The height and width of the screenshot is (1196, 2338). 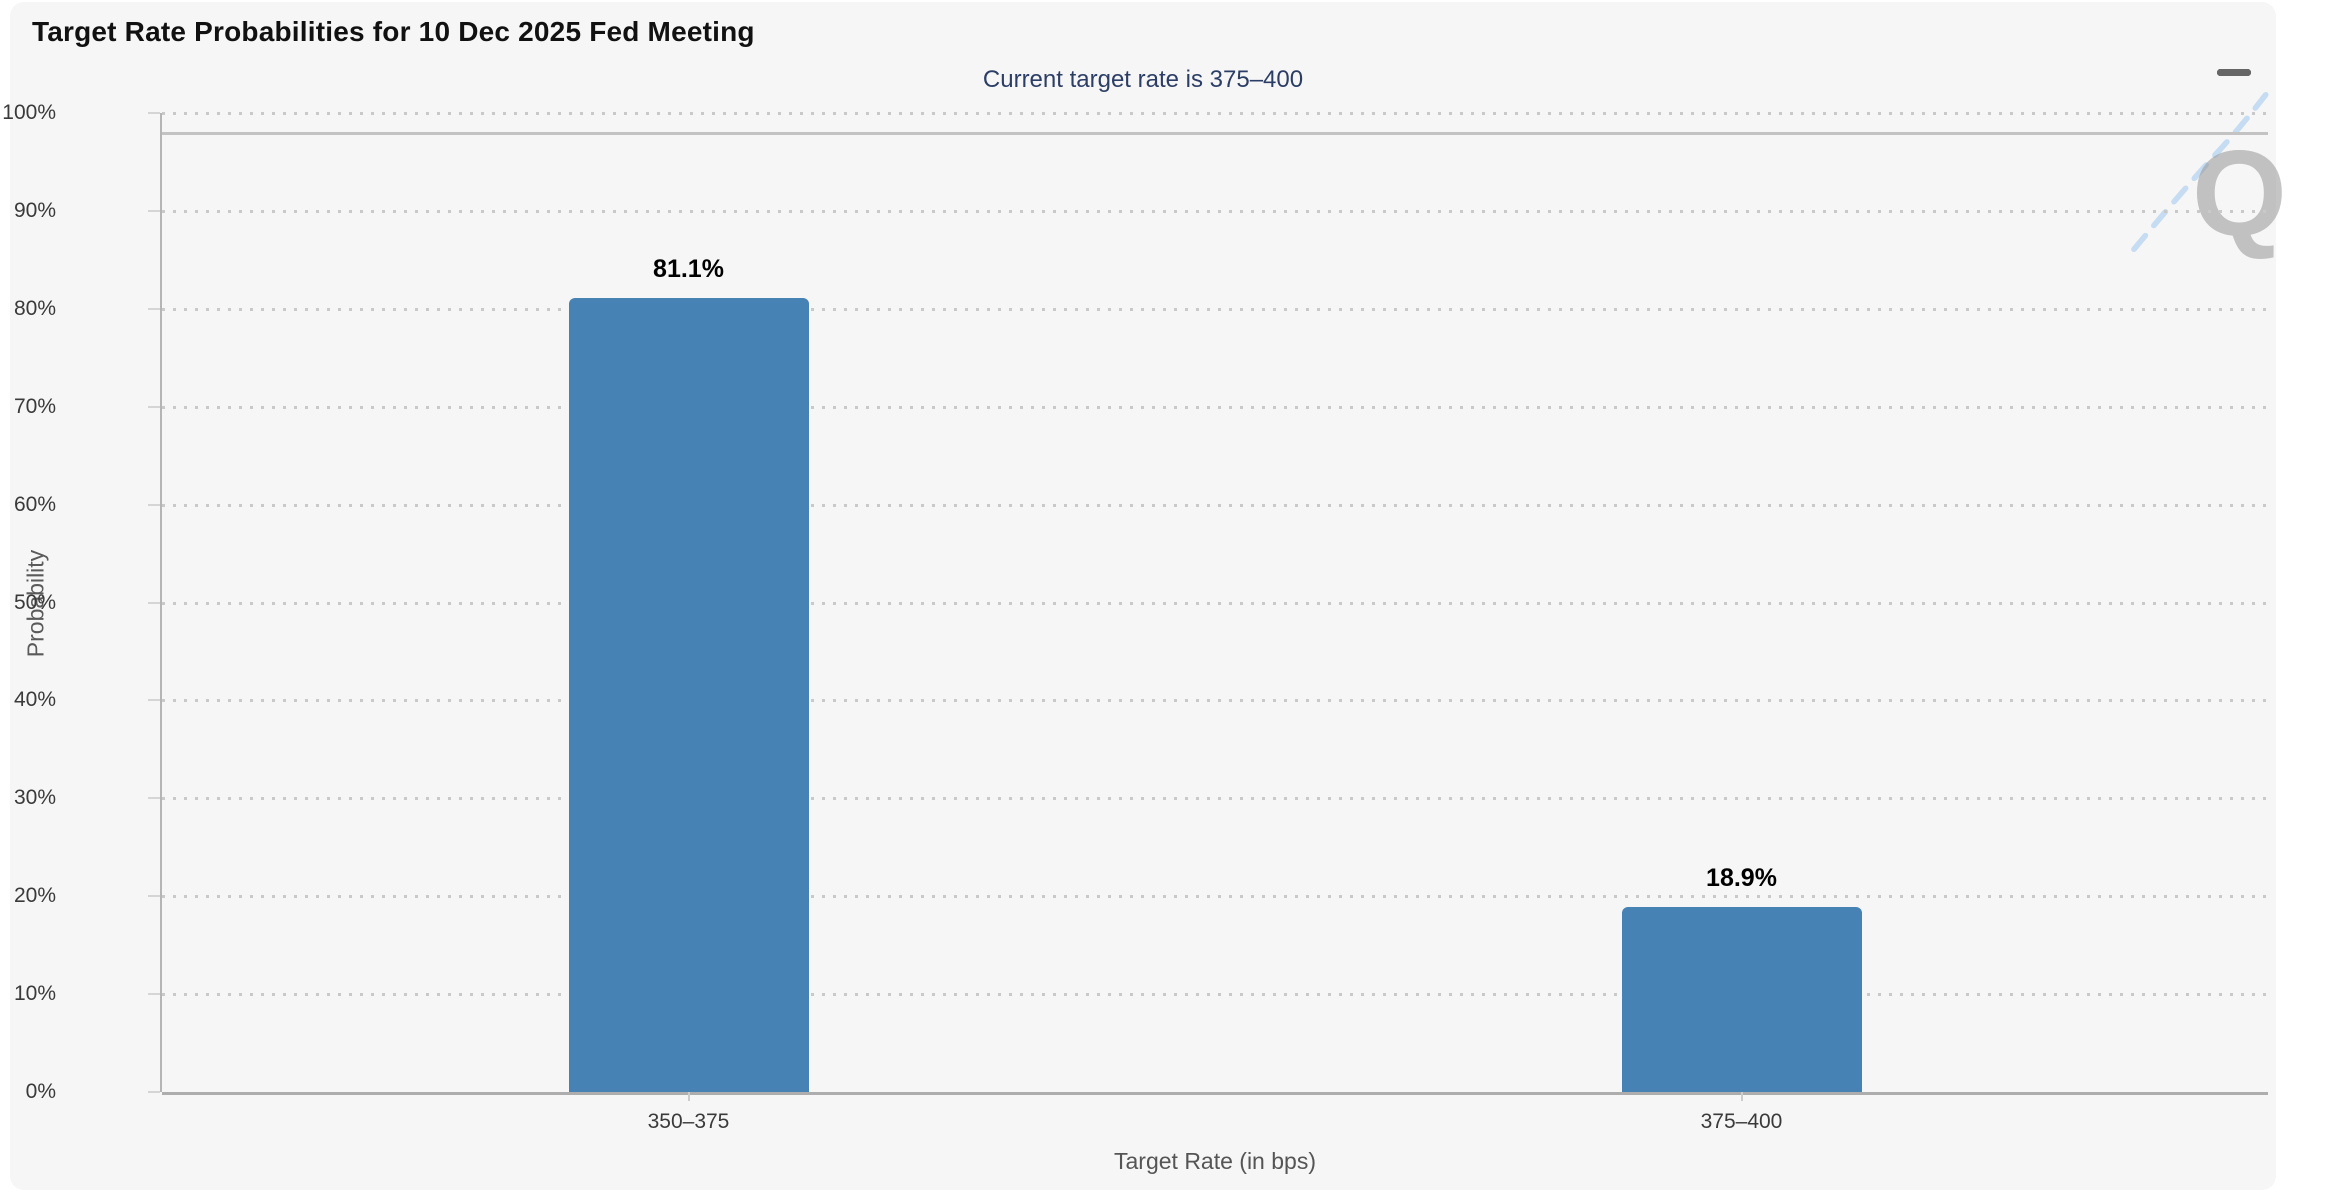 What do you see at coordinates (34, 896) in the screenshot?
I see `y-axis-label: 20%` at bounding box center [34, 896].